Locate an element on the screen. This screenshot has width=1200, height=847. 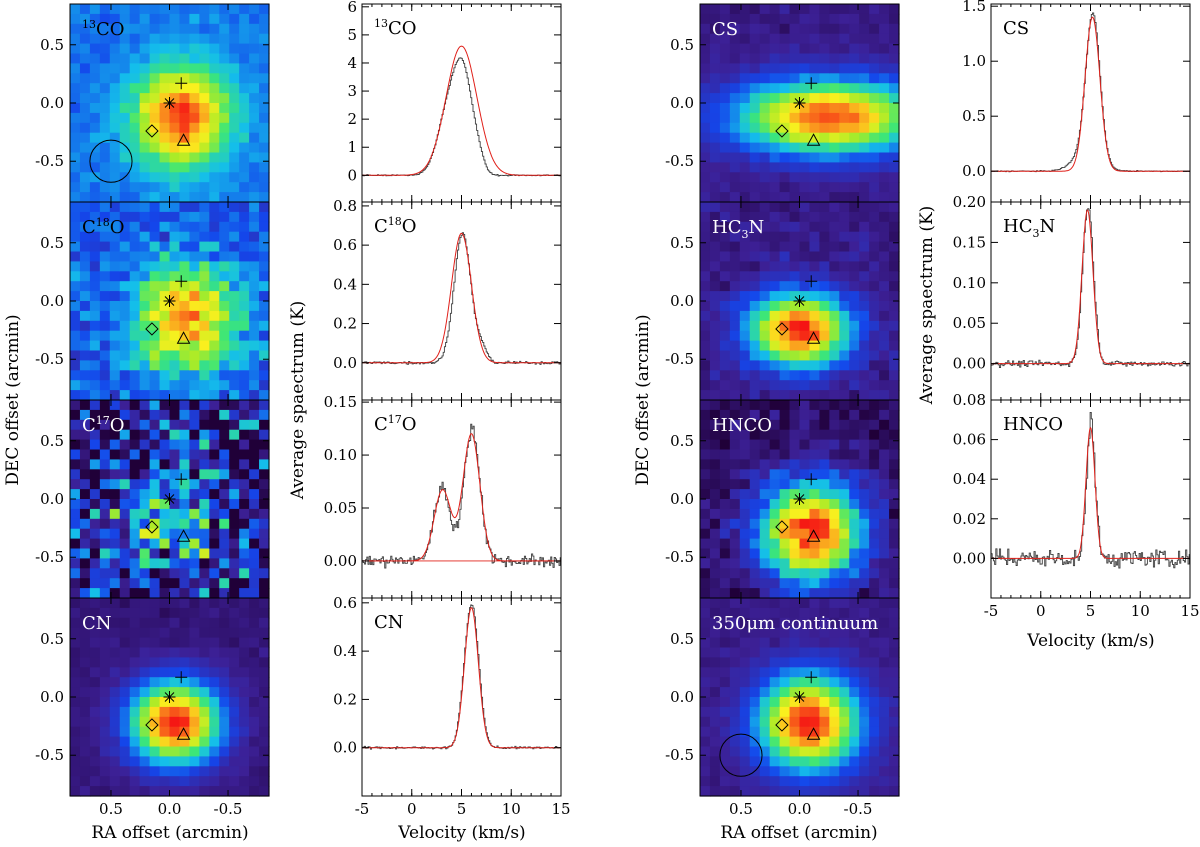
spectrum-ytick-label: 0.4 is located at coordinates (345, 651).